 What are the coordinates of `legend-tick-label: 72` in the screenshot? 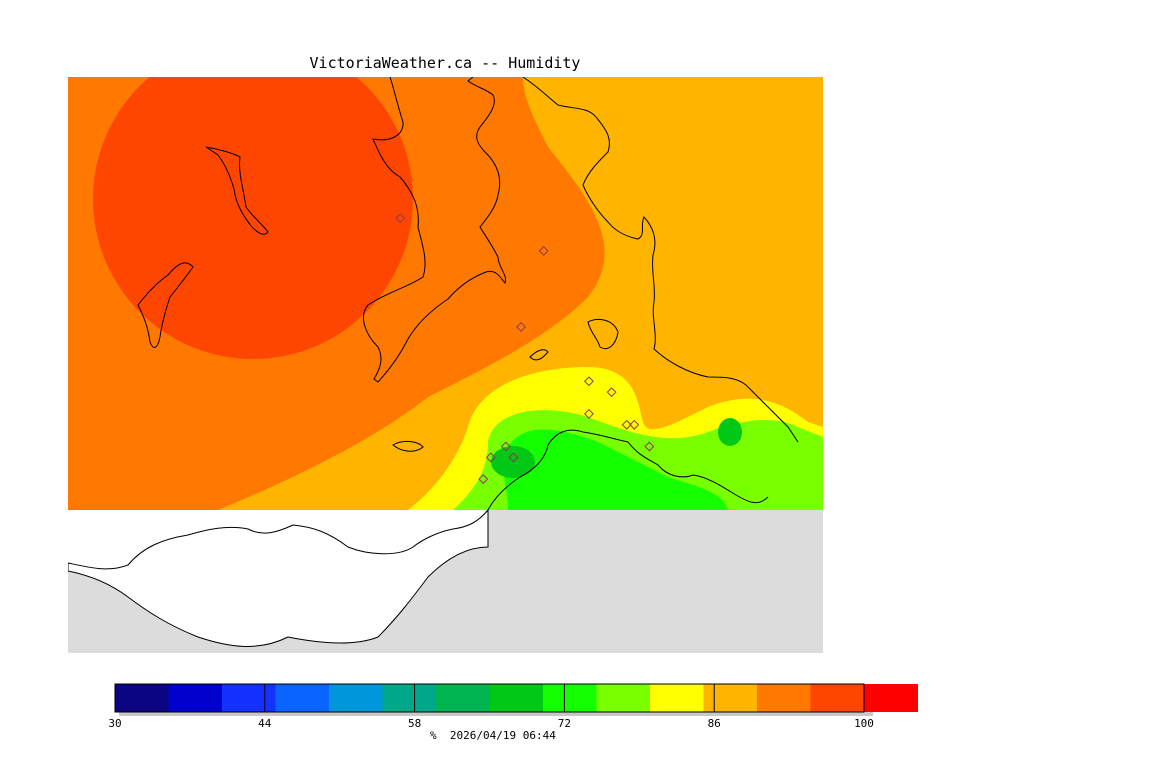 It's located at (564, 723).